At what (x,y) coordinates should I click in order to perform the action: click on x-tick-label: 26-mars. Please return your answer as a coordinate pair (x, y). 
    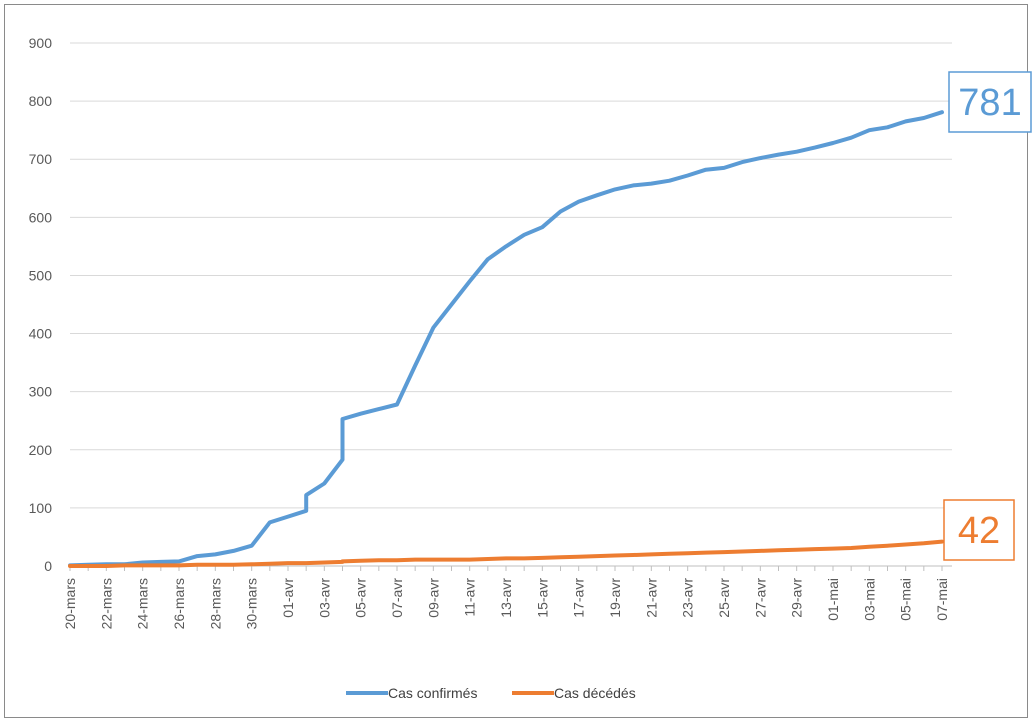
    Looking at the image, I should click on (179, 603).